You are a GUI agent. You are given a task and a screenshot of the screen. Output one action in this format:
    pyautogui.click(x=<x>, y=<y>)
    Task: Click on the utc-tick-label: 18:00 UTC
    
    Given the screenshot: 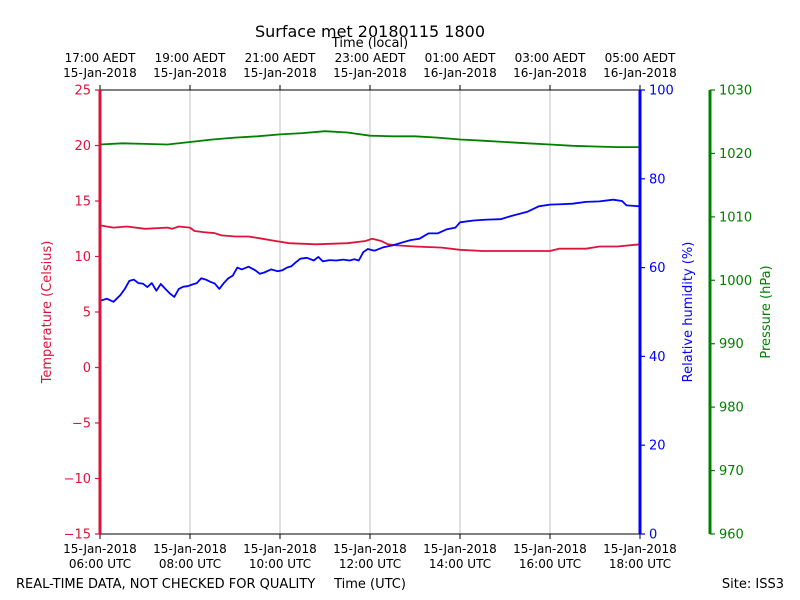 What is the action you would take?
    pyautogui.click(x=640, y=564)
    